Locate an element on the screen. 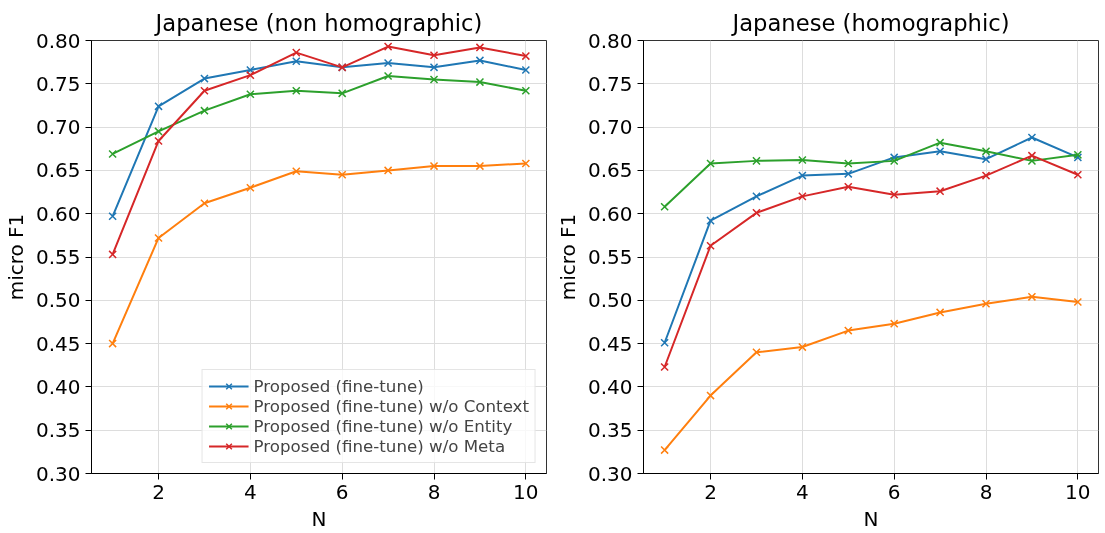 The width and height of the screenshot is (1105, 533). chart-title: Japanese (non homographic) is located at coordinates (318, 22).